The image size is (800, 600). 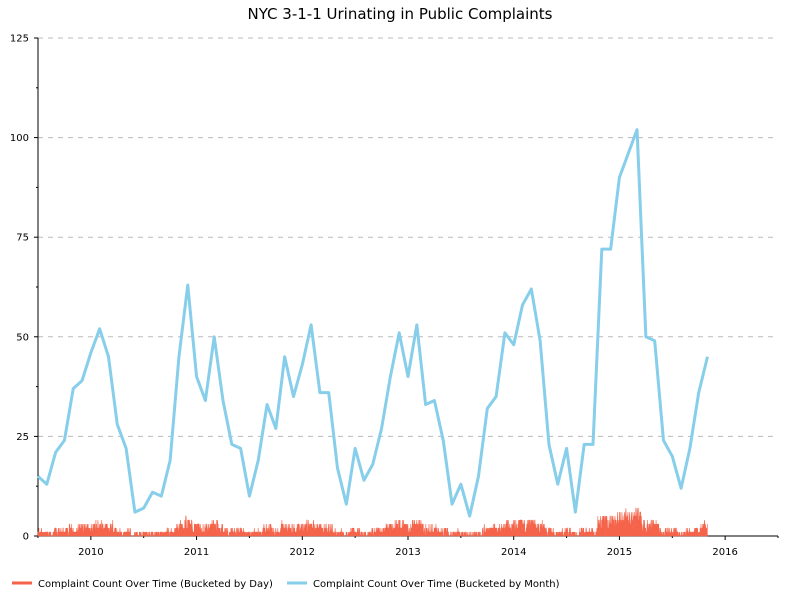 I want to click on x-axis: 2010 2011 2012 2013 2014 2015 2016, so click(x=408, y=546).